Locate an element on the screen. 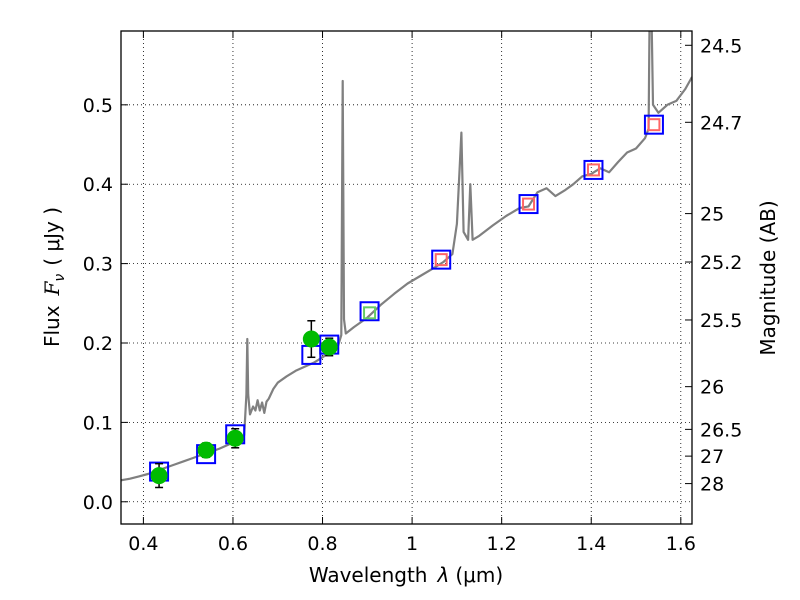  y2-tick-label: 25 is located at coordinates (712, 215).